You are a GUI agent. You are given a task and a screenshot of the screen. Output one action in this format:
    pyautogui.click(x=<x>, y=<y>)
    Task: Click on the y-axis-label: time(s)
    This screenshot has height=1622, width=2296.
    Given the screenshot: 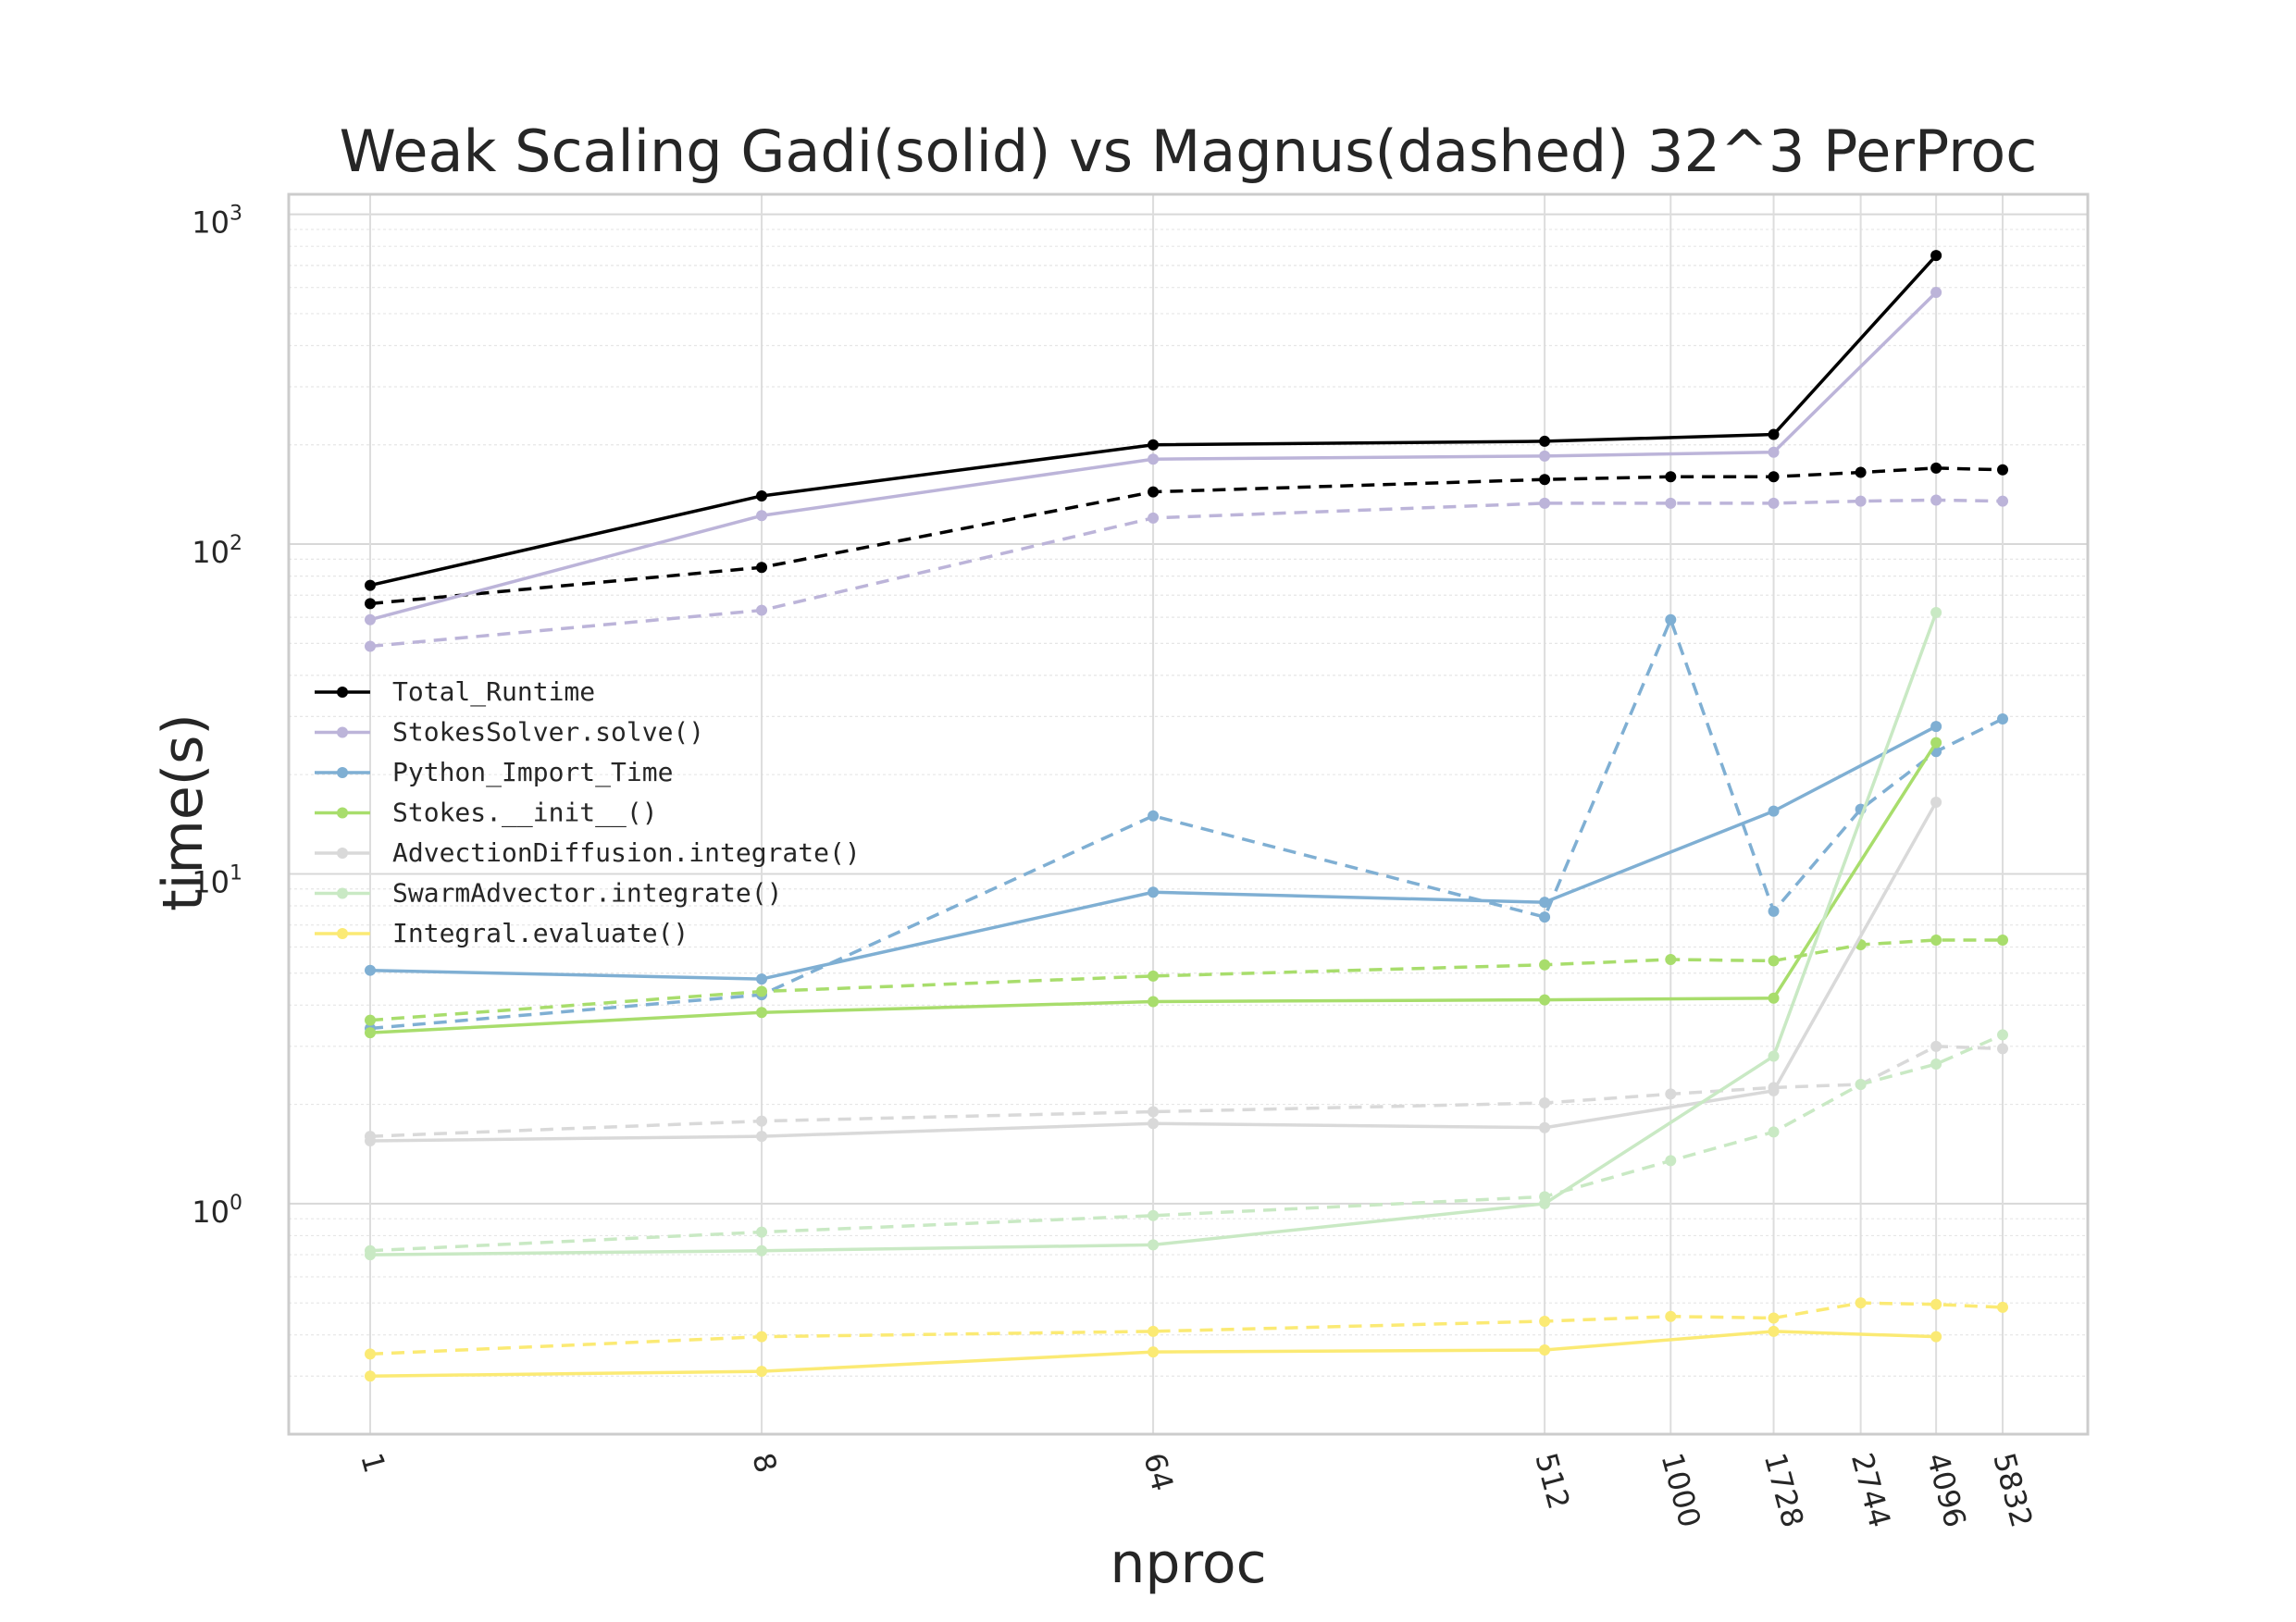 What is the action you would take?
    pyautogui.click(x=184, y=812)
    